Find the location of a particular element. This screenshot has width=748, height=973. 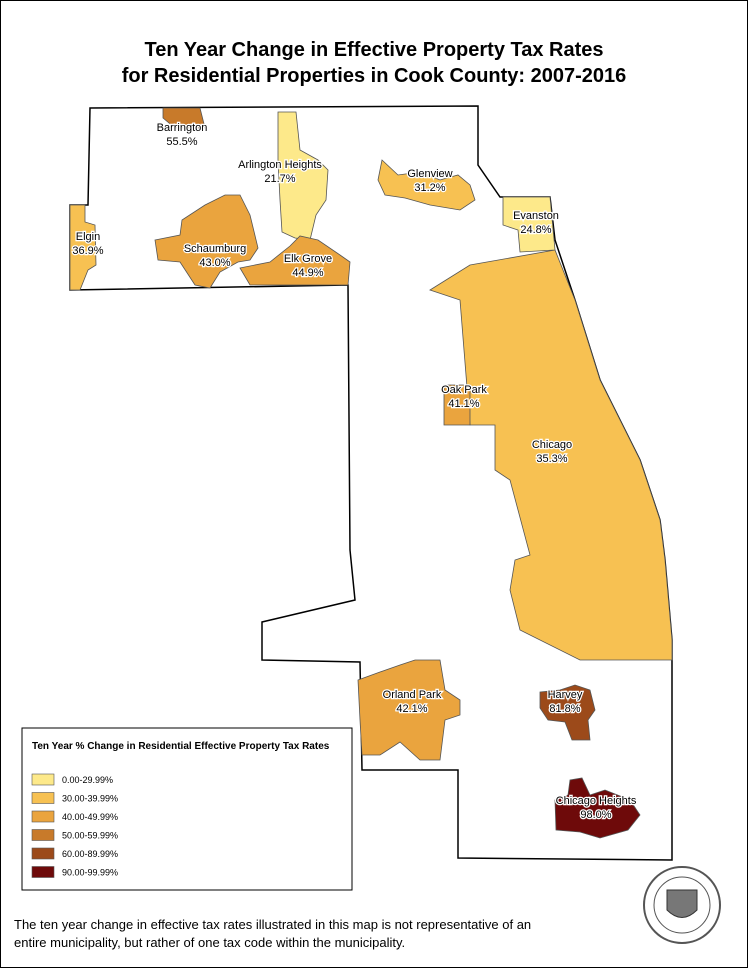

legend-label: 30.00-39.99% is located at coordinates (90, 799).